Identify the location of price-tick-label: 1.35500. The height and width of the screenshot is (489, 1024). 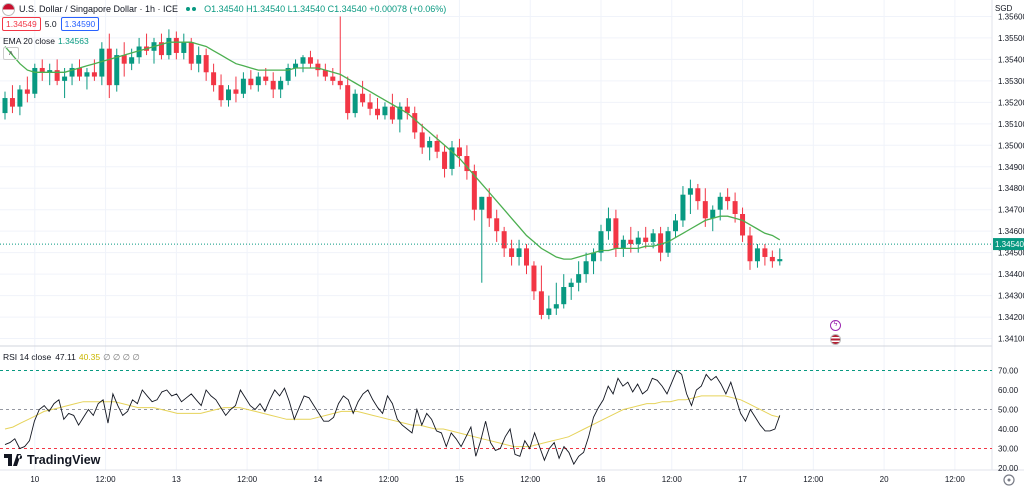
(1011, 38).